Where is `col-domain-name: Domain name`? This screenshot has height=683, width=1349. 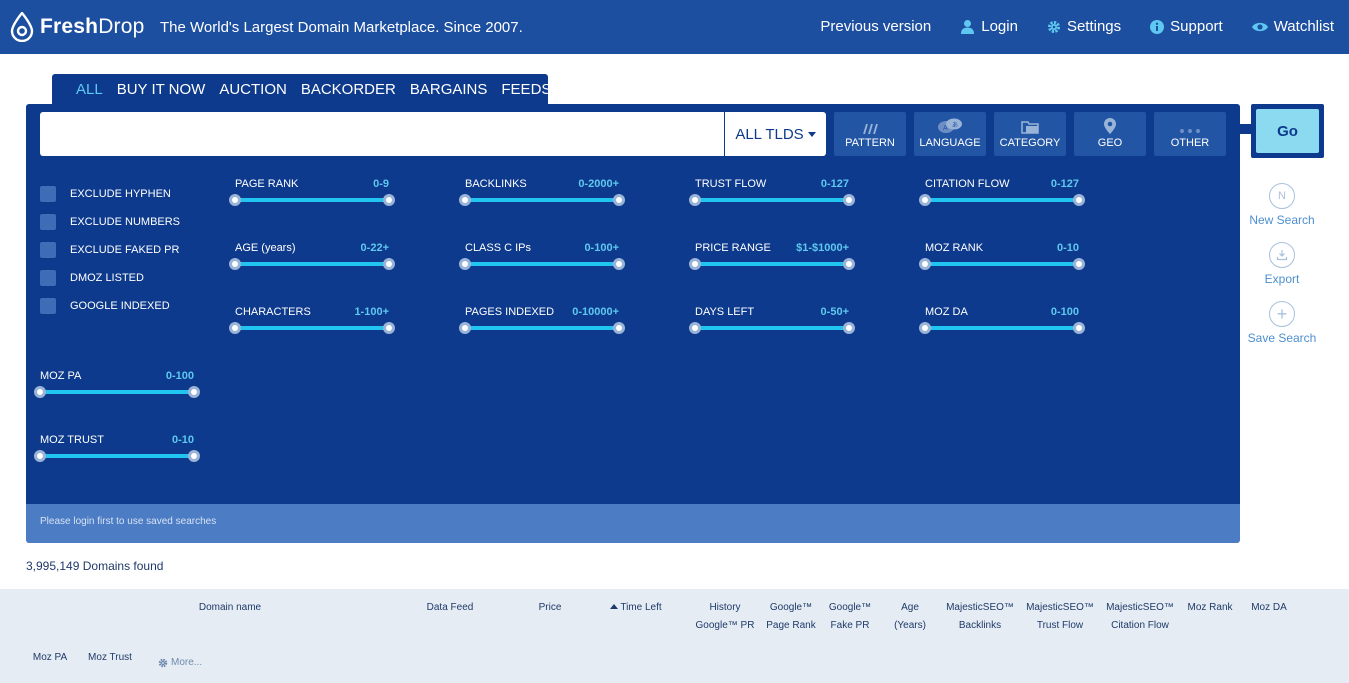
col-domain-name: Domain name is located at coordinates (230, 607).